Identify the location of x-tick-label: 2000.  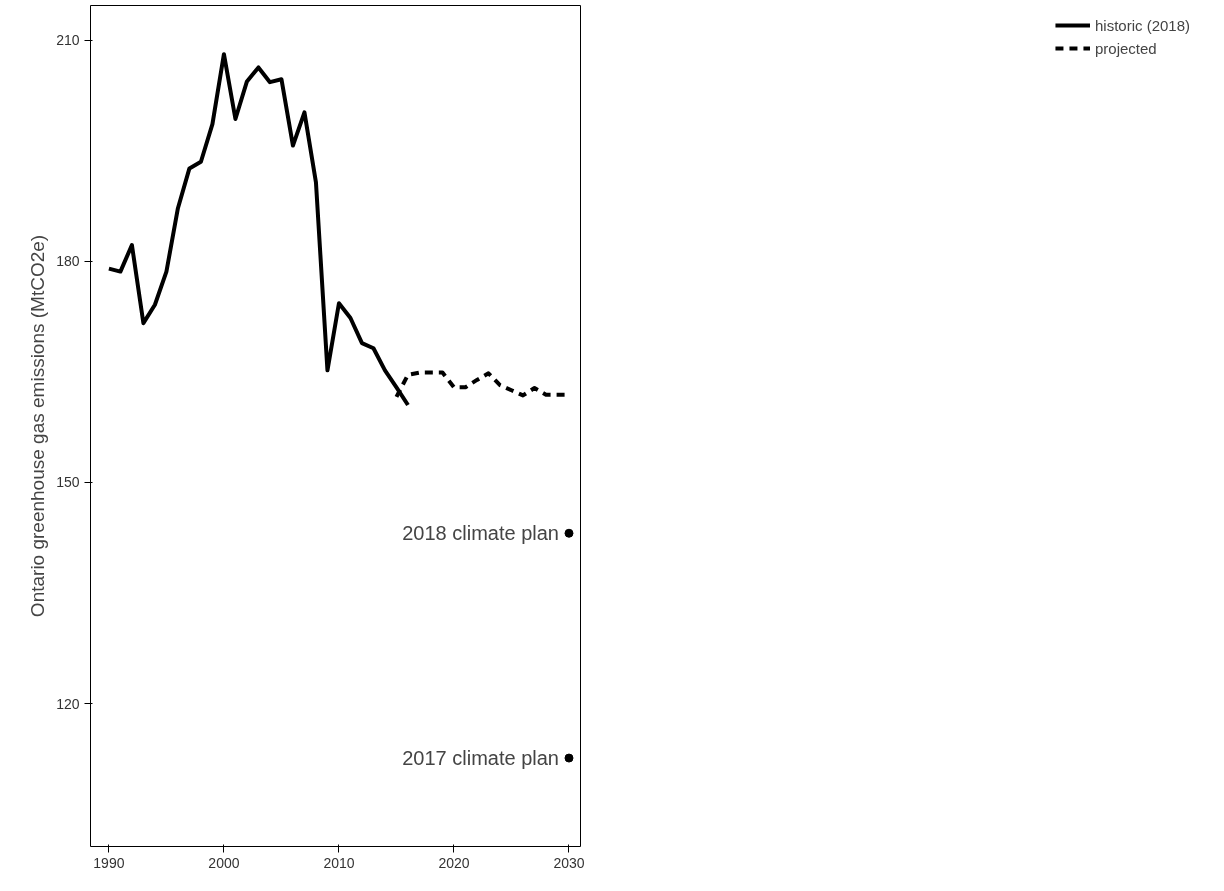
(224, 862).